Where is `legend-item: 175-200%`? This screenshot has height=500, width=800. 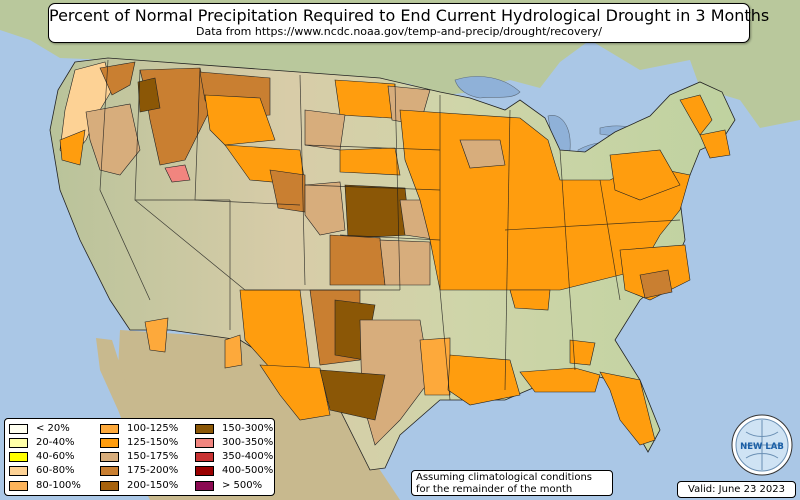 legend-item: 175-200% is located at coordinates (139, 470).